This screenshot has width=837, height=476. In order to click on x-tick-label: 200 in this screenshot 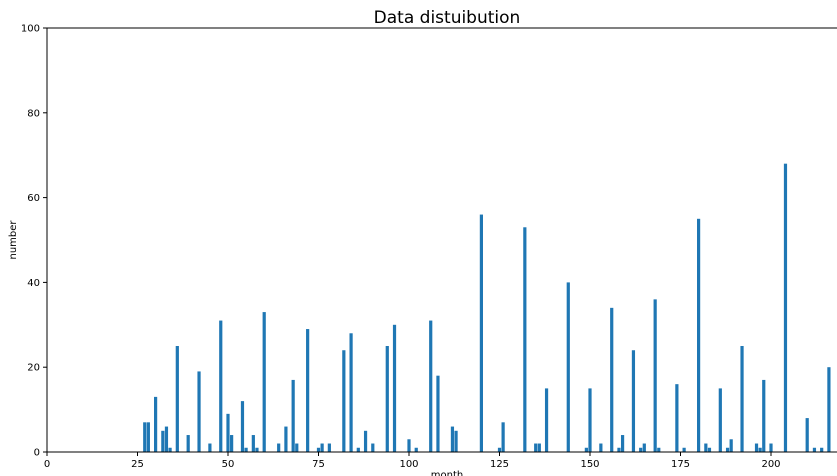, I will do `click(770, 464)`.